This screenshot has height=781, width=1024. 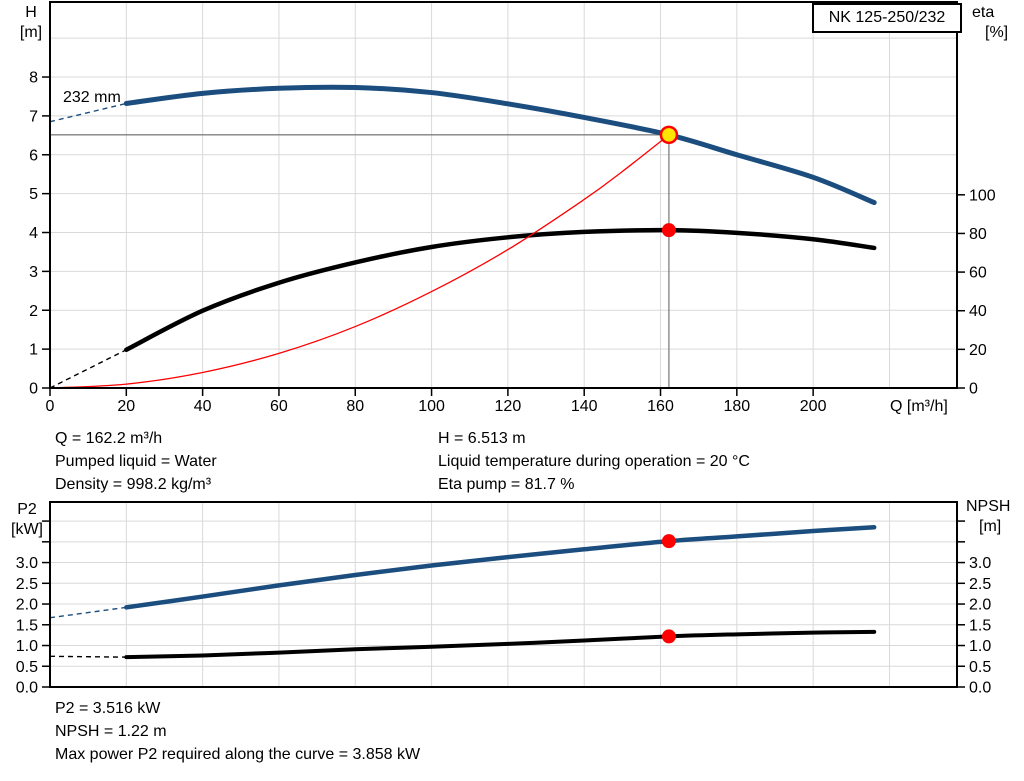 I want to click on x-axis-tick-label: 60, so click(x=279, y=406).